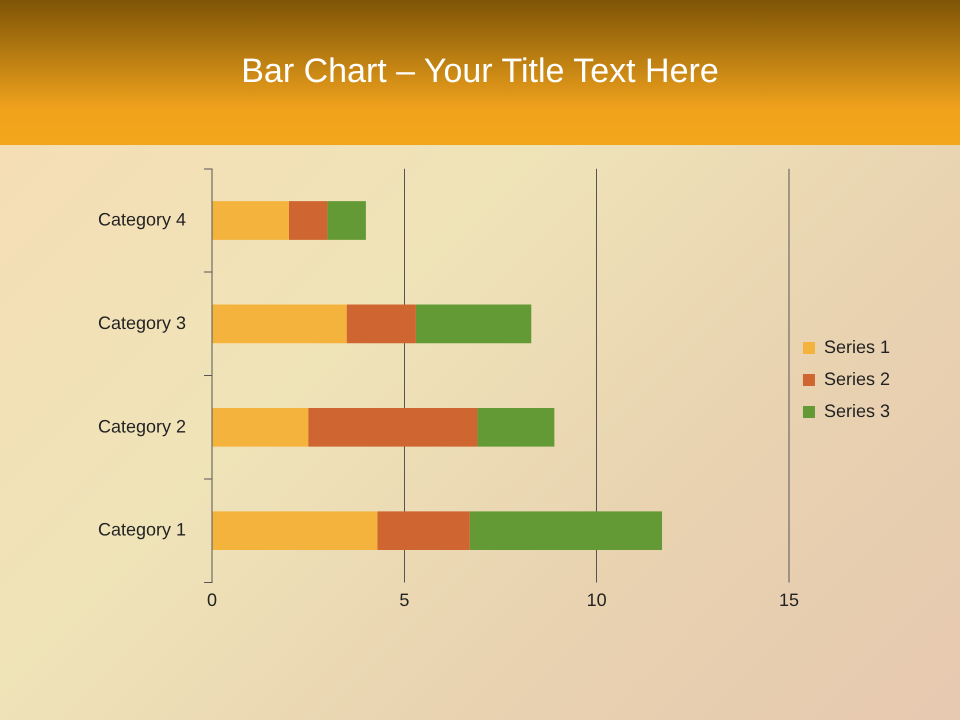  Describe the element at coordinates (857, 410) in the screenshot. I see `legend-label: Series 3` at that location.